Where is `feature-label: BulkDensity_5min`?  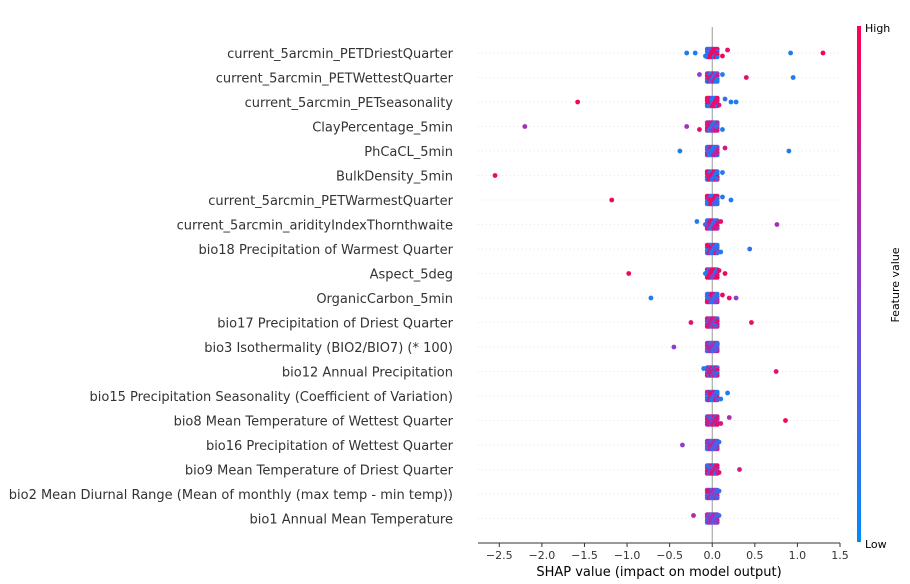 feature-label: BulkDensity_5min is located at coordinates (394, 177).